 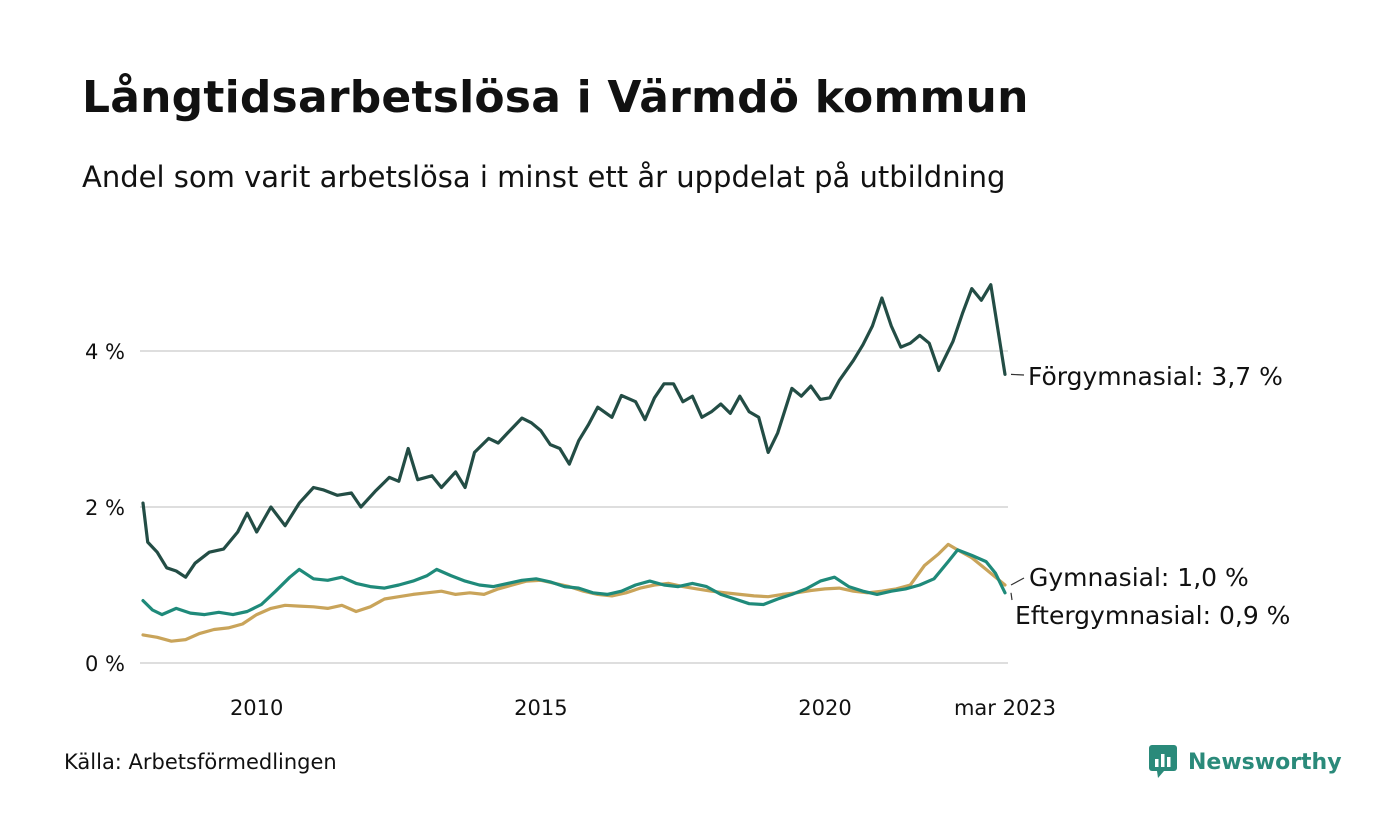 I want to click on x-axis-ticks: 2010 2015 2020 mar 2023, so click(x=643, y=708).